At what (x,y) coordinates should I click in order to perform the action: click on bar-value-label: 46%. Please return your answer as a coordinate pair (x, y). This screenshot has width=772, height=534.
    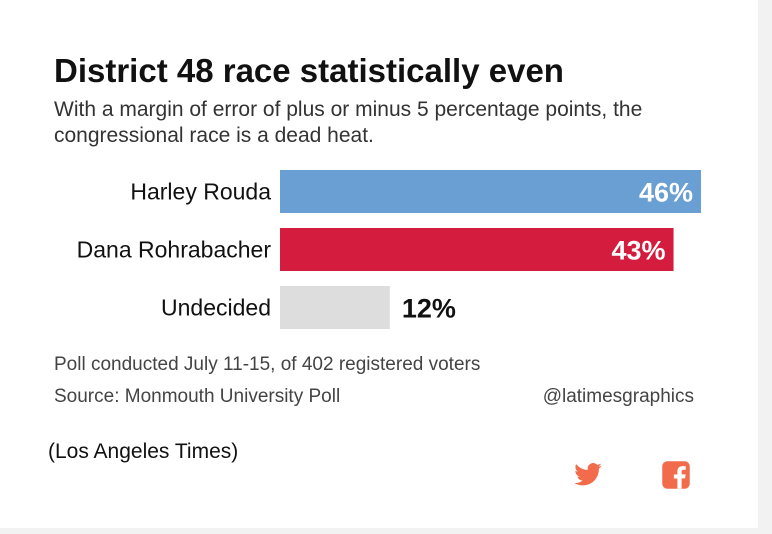
    Looking at the image, I should click on (666, 193).